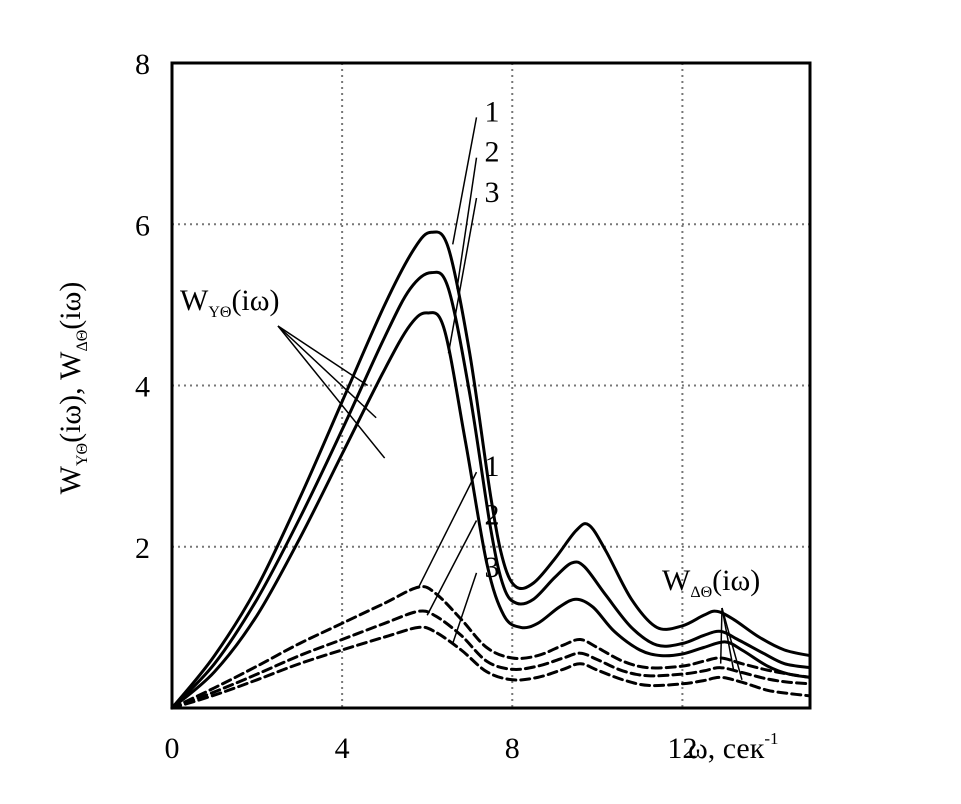 This screenshot has width=961, height=804. Describe the element at coordinates (142, 548) in the screenshot. I see `y-tick-label-0: 2` at that location.